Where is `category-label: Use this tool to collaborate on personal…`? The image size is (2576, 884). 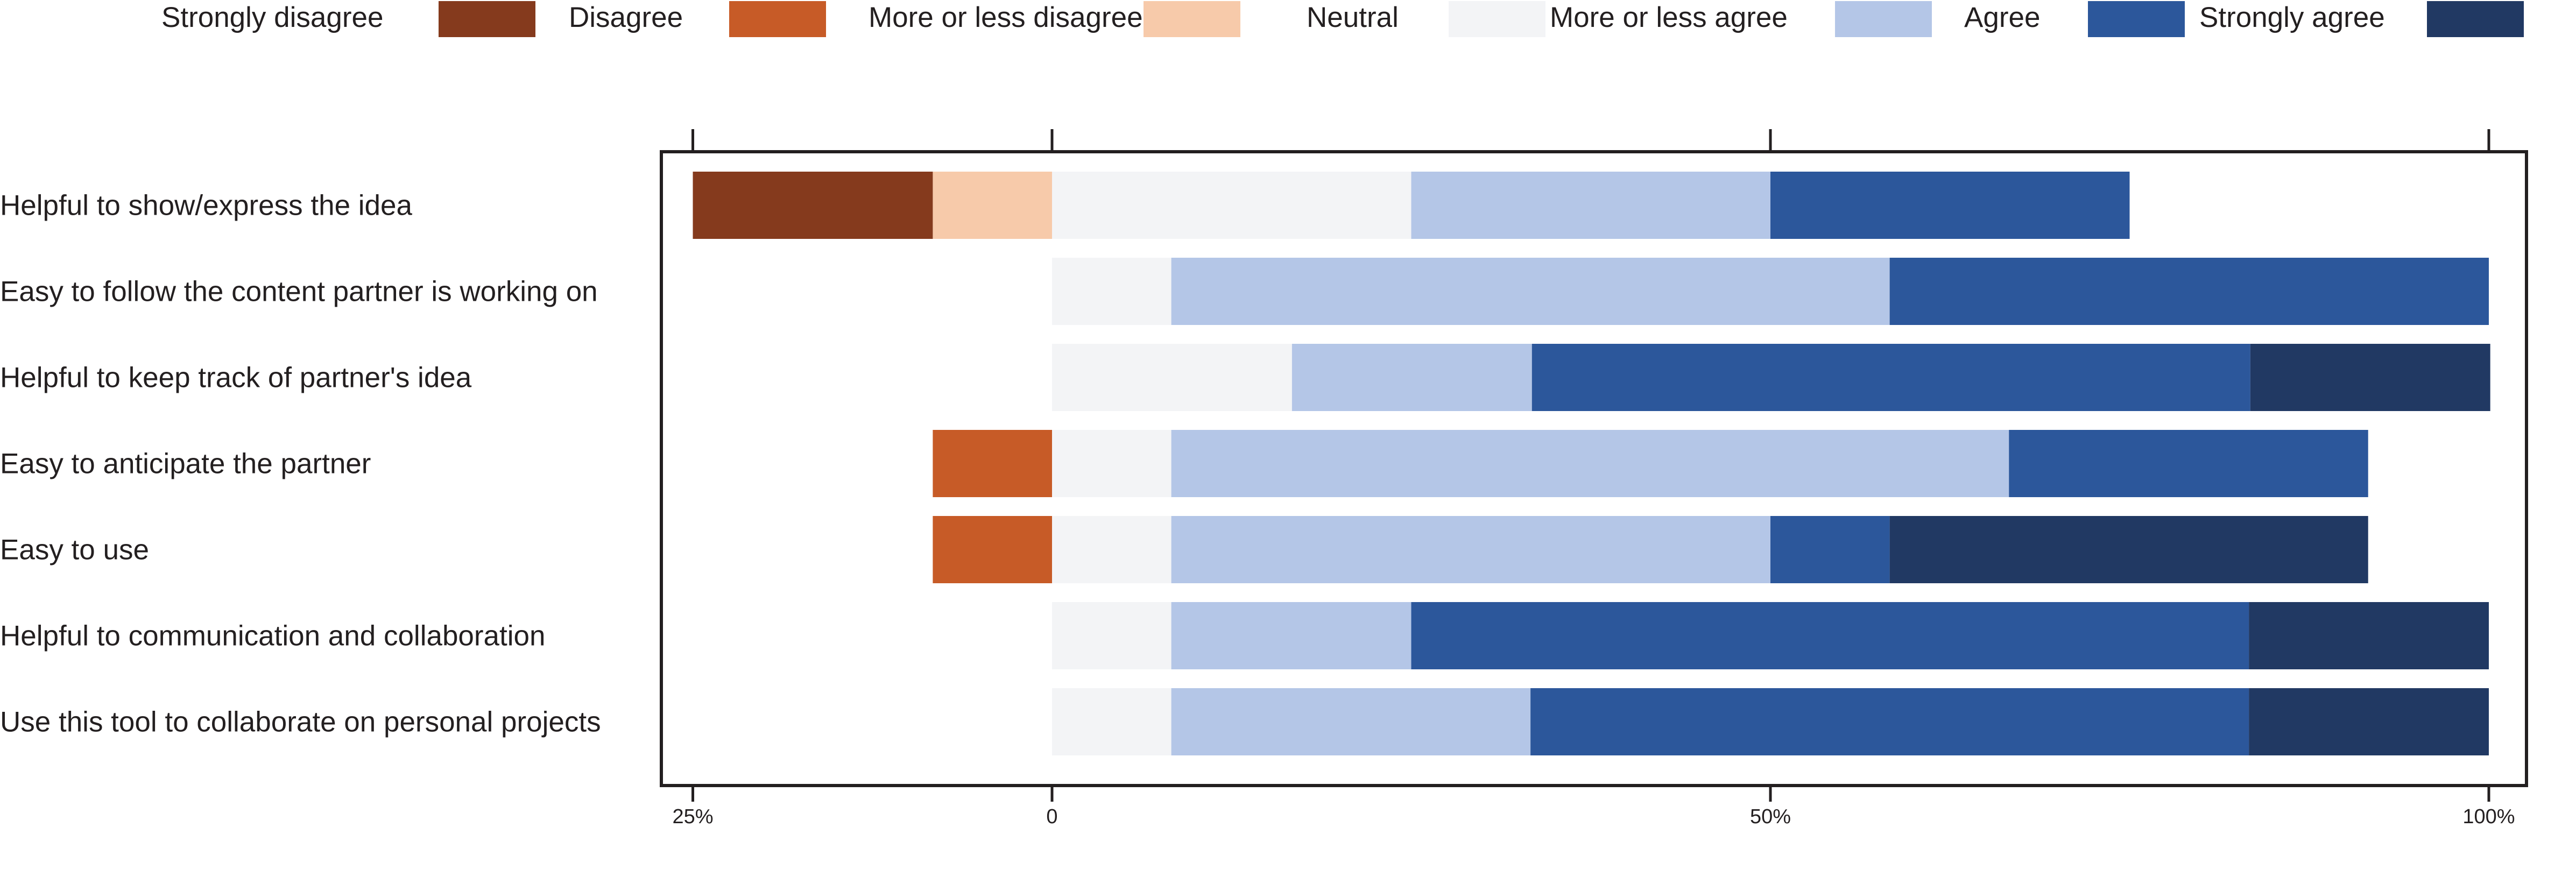 category-label: Use this tool to collaborate on personal… is located at coordinates (300, 722).